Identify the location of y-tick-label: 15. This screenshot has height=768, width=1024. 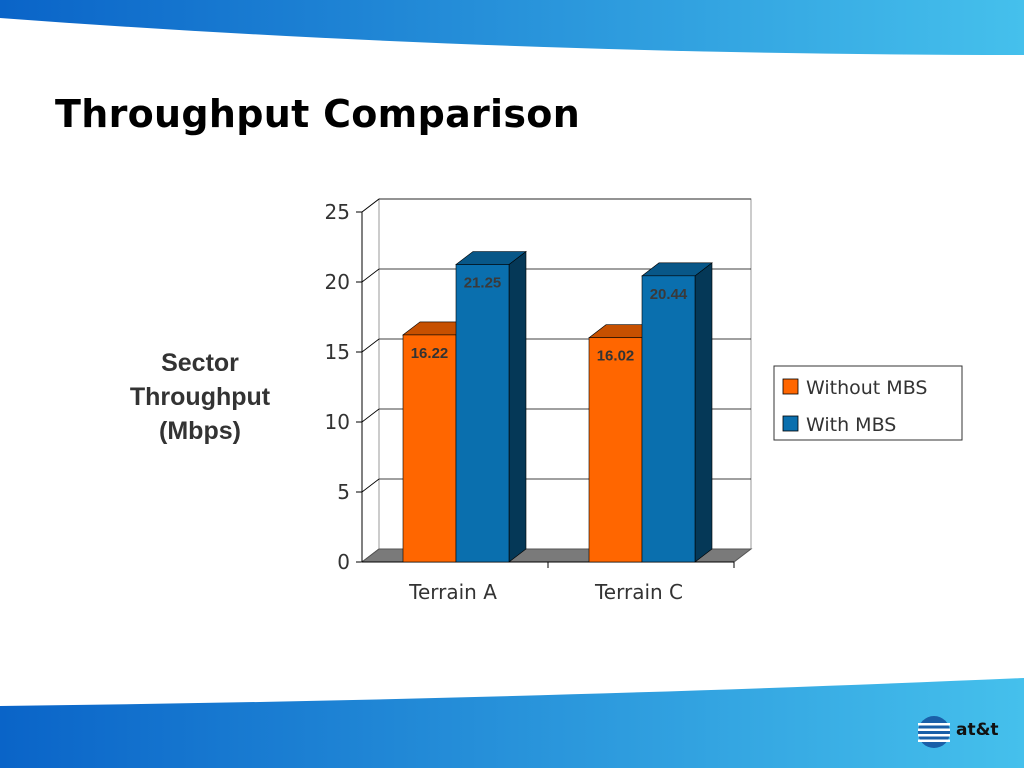
(337, 352).